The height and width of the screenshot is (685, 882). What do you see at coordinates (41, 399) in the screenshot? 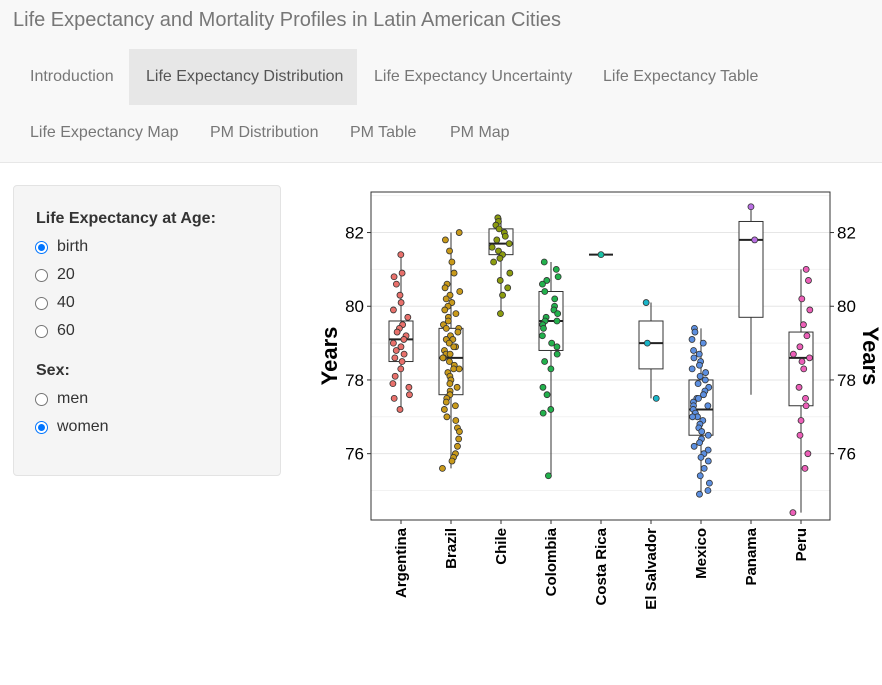
I see `radio-men` at bounding box center [41, 399].